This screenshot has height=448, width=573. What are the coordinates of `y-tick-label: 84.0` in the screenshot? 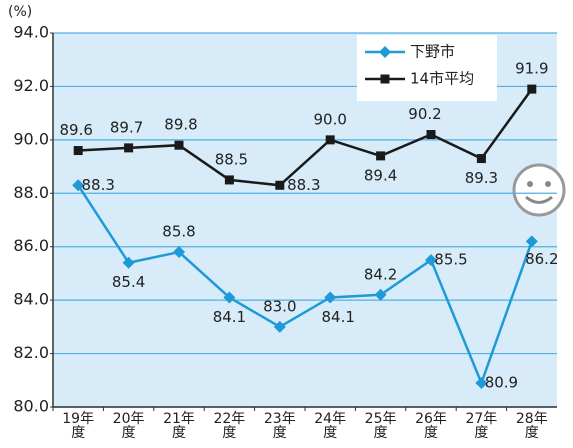 It's located at (31, 299).